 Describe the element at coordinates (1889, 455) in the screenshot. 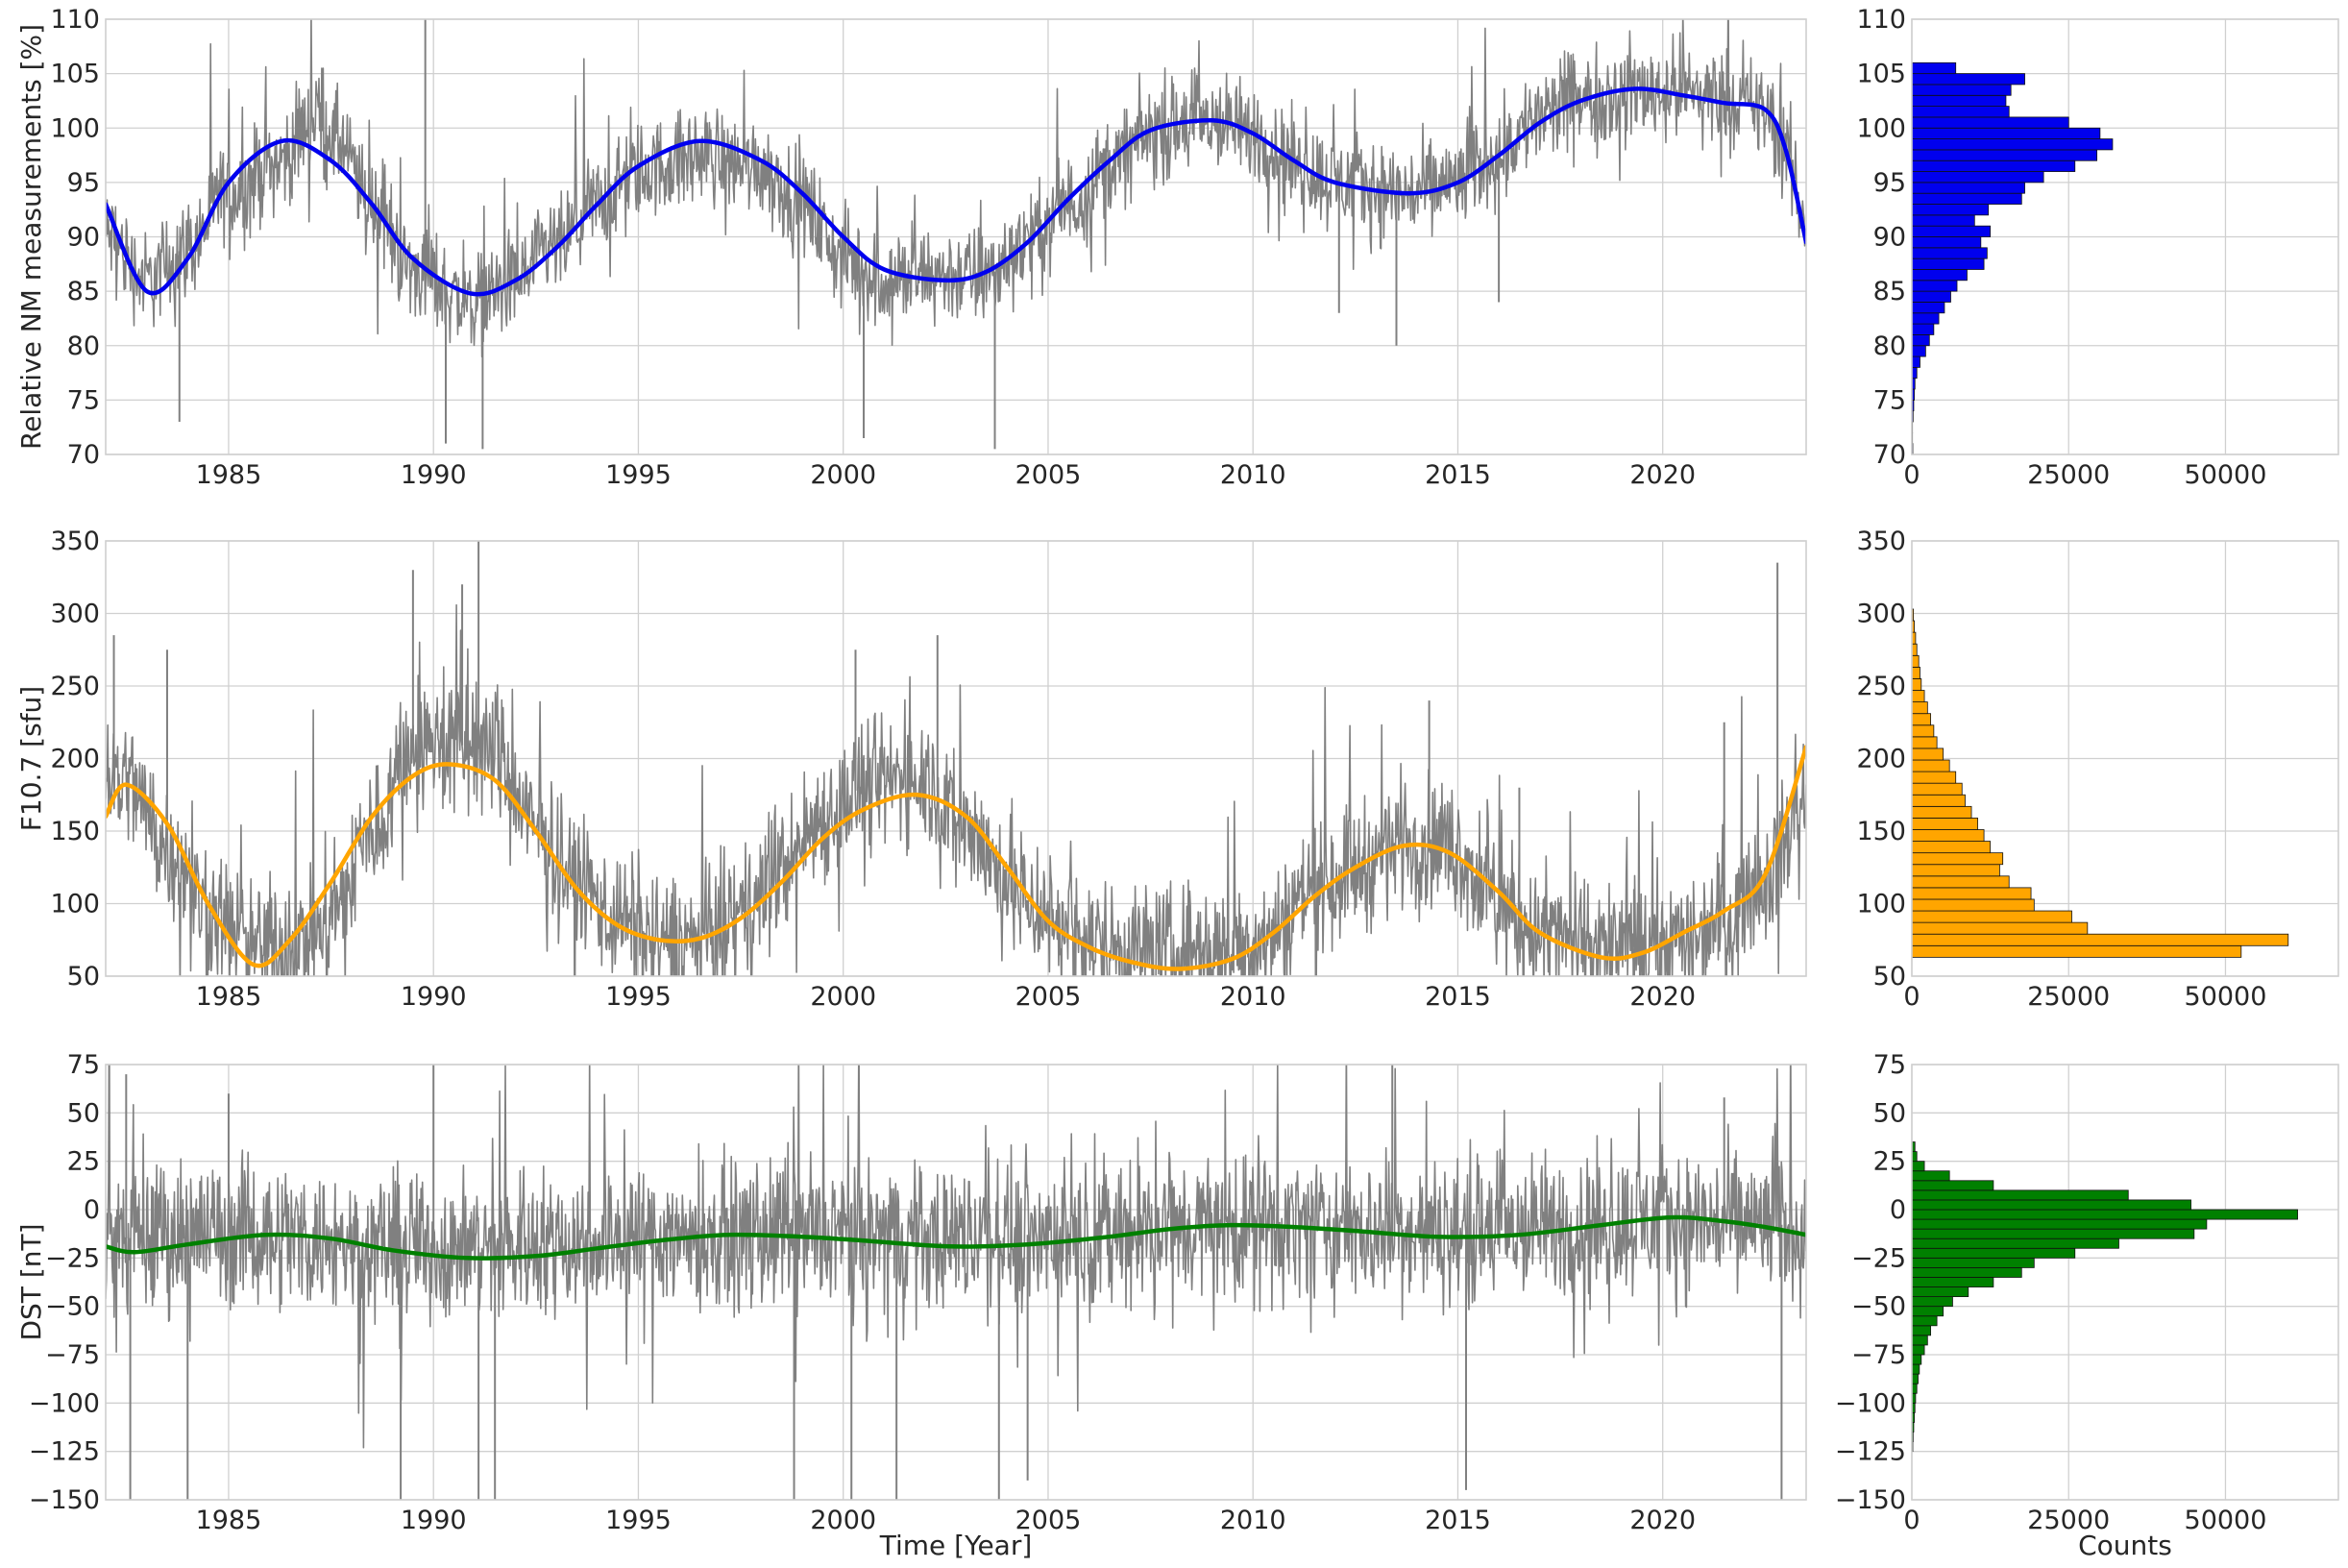

I see `y-tick-label: 70` at that location.